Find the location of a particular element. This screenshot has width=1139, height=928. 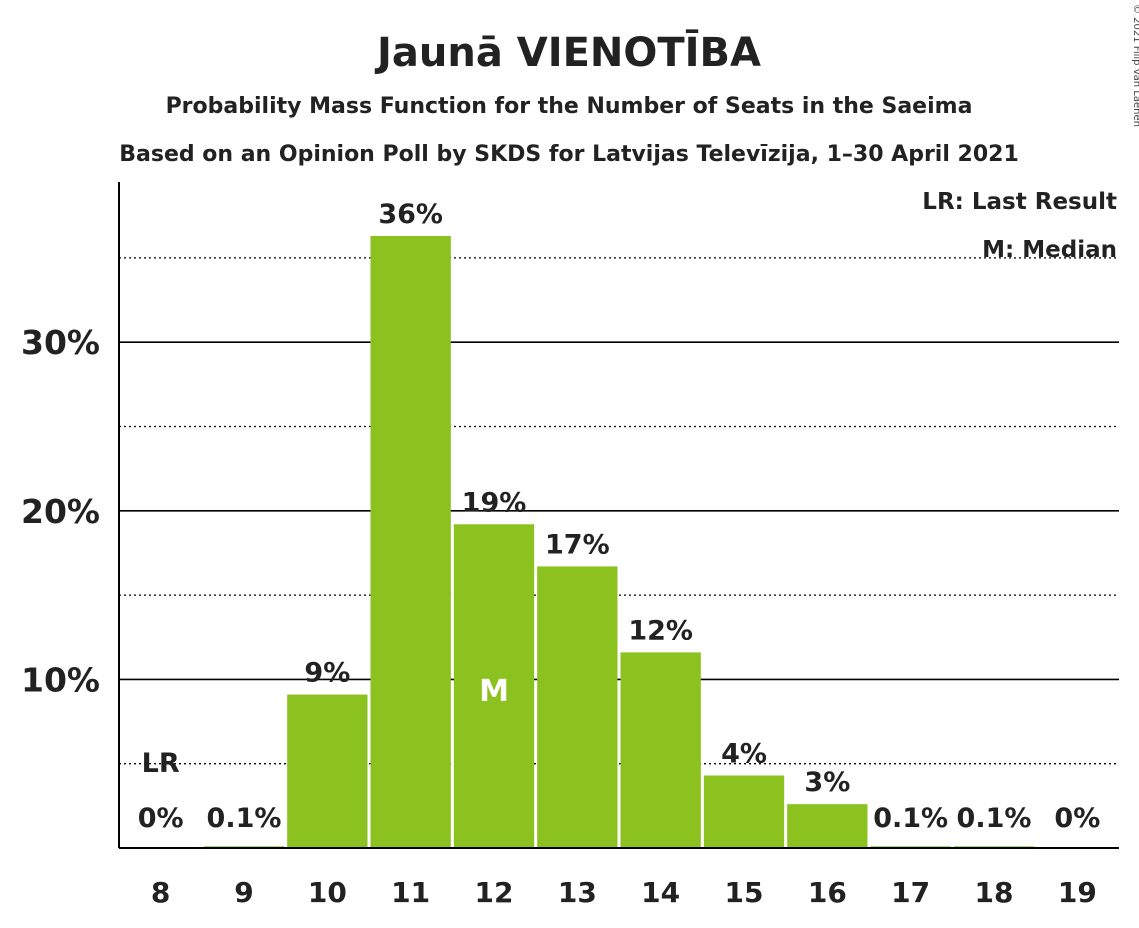

y-tick-label-30: 30% is located at coordinates (60, 342).